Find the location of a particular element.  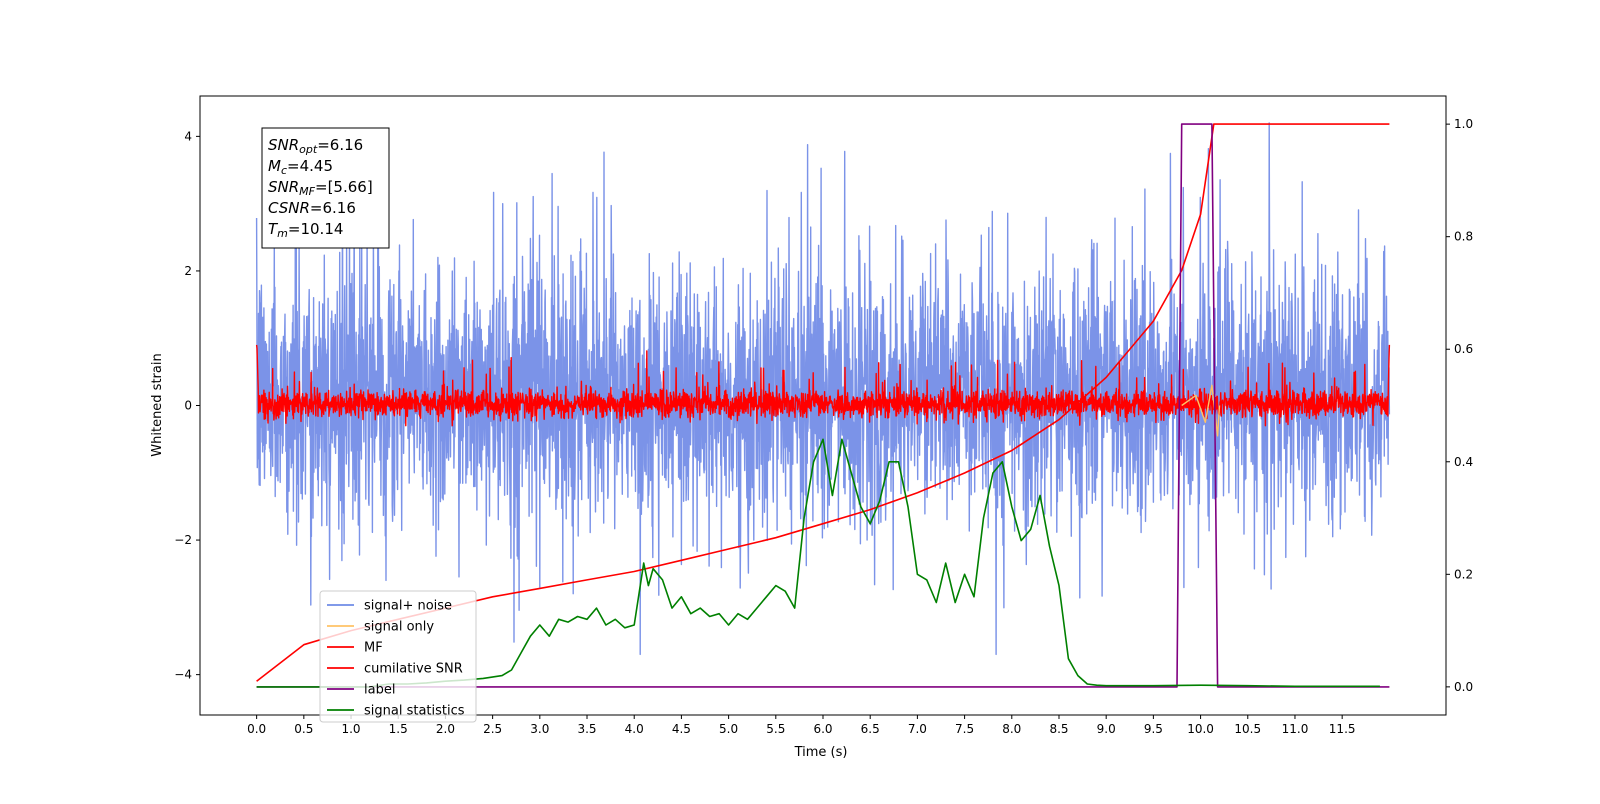

y-right-tick-label: 0.8 is located at coordinates (1463, 237).